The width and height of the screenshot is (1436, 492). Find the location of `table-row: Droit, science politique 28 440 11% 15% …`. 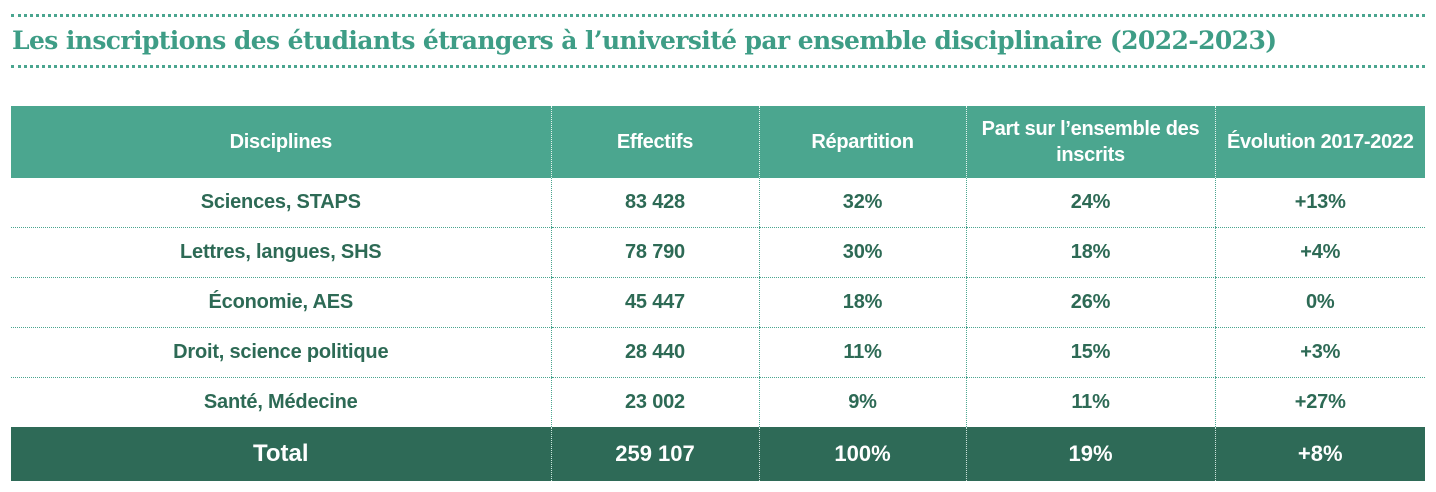

table-row: Droit, science politique 28 440 11% 15% … is located at coordinates (718, 352).